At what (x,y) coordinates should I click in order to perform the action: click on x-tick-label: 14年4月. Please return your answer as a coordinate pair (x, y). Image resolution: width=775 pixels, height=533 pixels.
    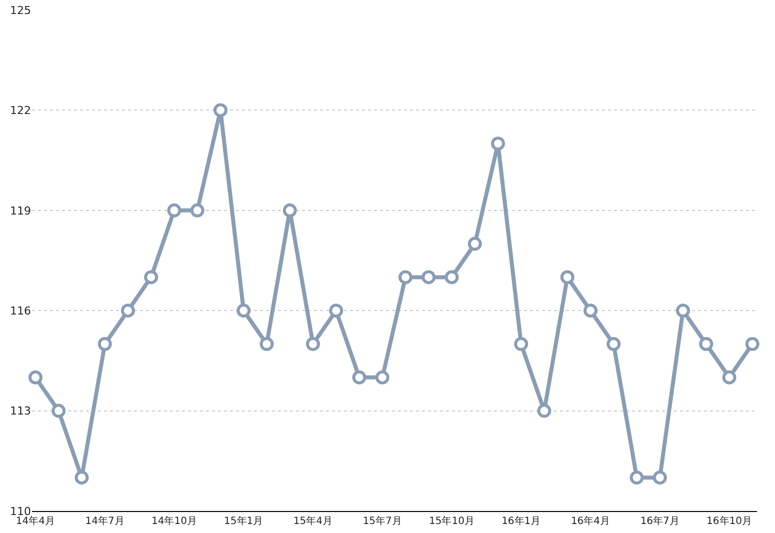
    Looking at the image, I should click on (36, 521).